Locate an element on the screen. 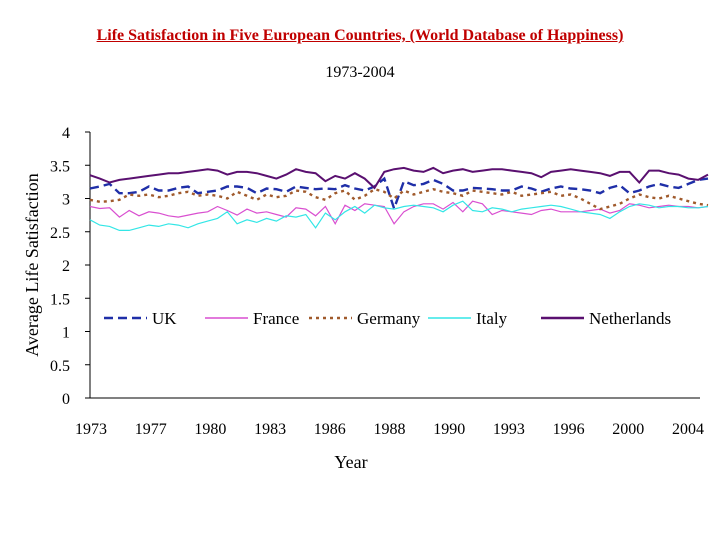 This screenshot has height=540, width=720. x-tick-label: 1980 is located at coordinates (210, 429).